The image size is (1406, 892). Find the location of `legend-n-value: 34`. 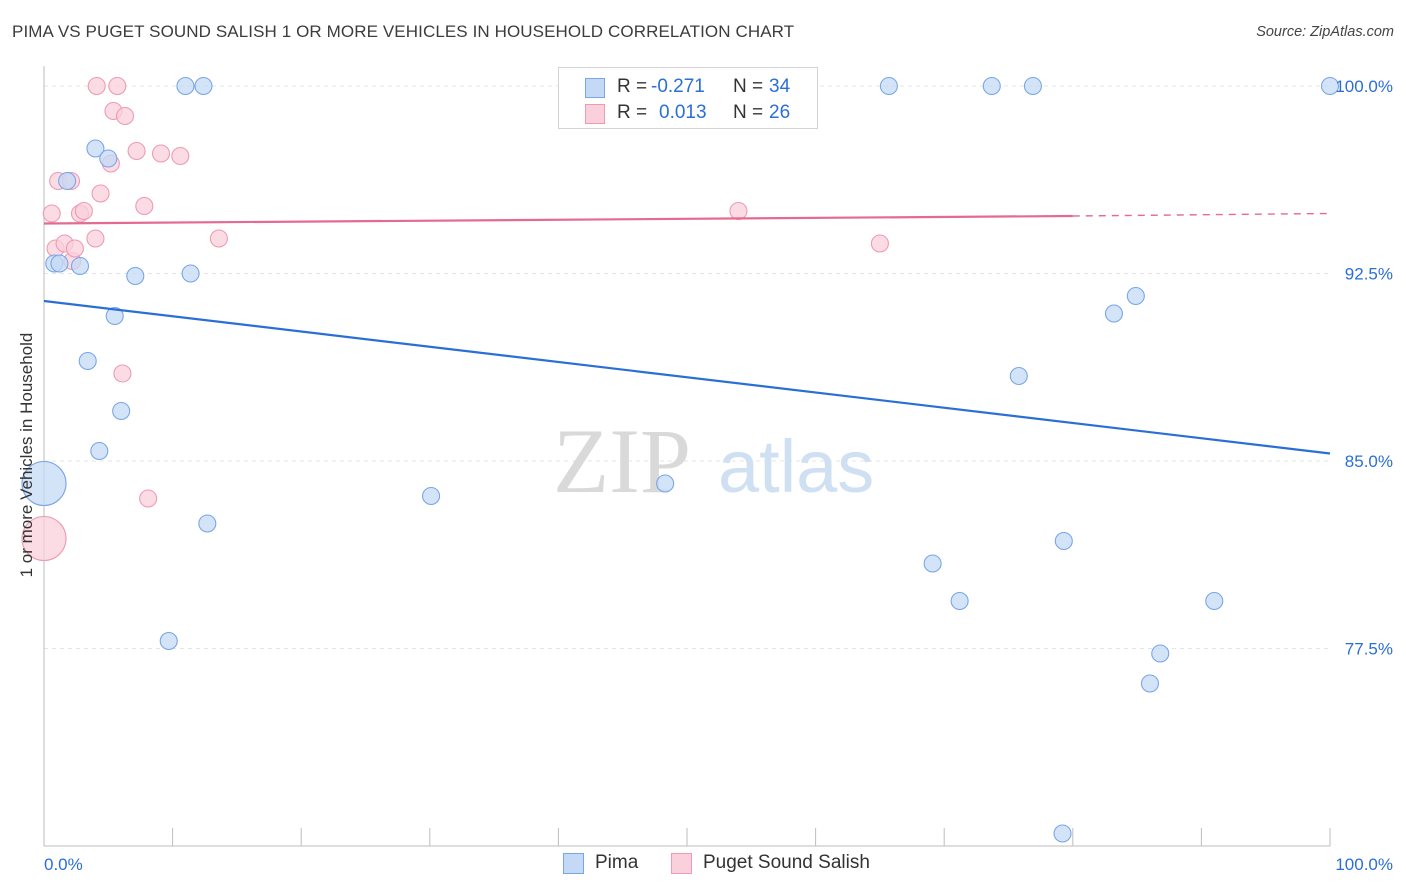

legend-n-value: 34 is located at coordinates (780, 86).